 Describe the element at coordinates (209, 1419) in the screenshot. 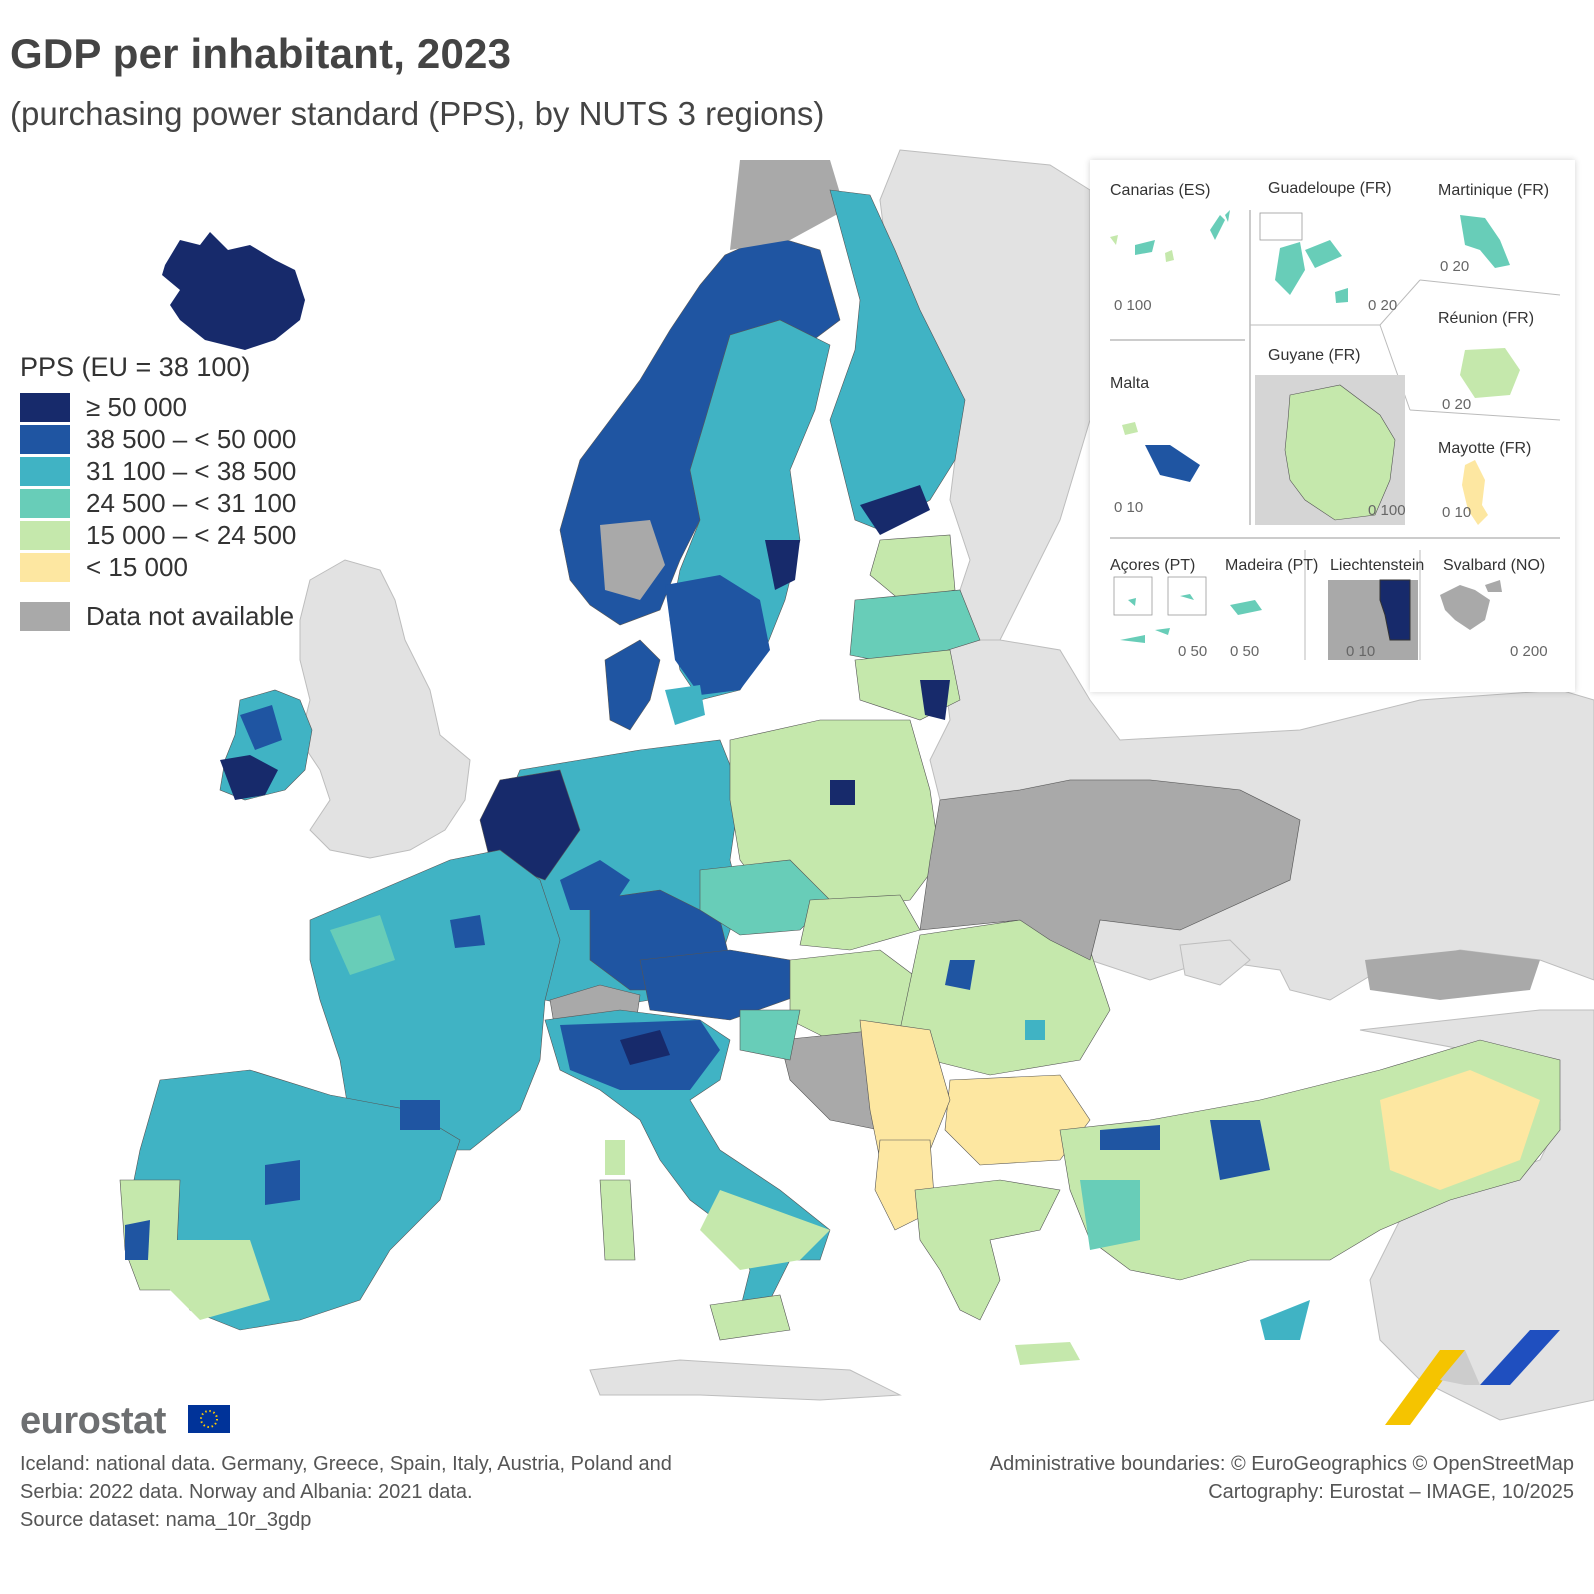

I see `eu-flag-icon` at that location.